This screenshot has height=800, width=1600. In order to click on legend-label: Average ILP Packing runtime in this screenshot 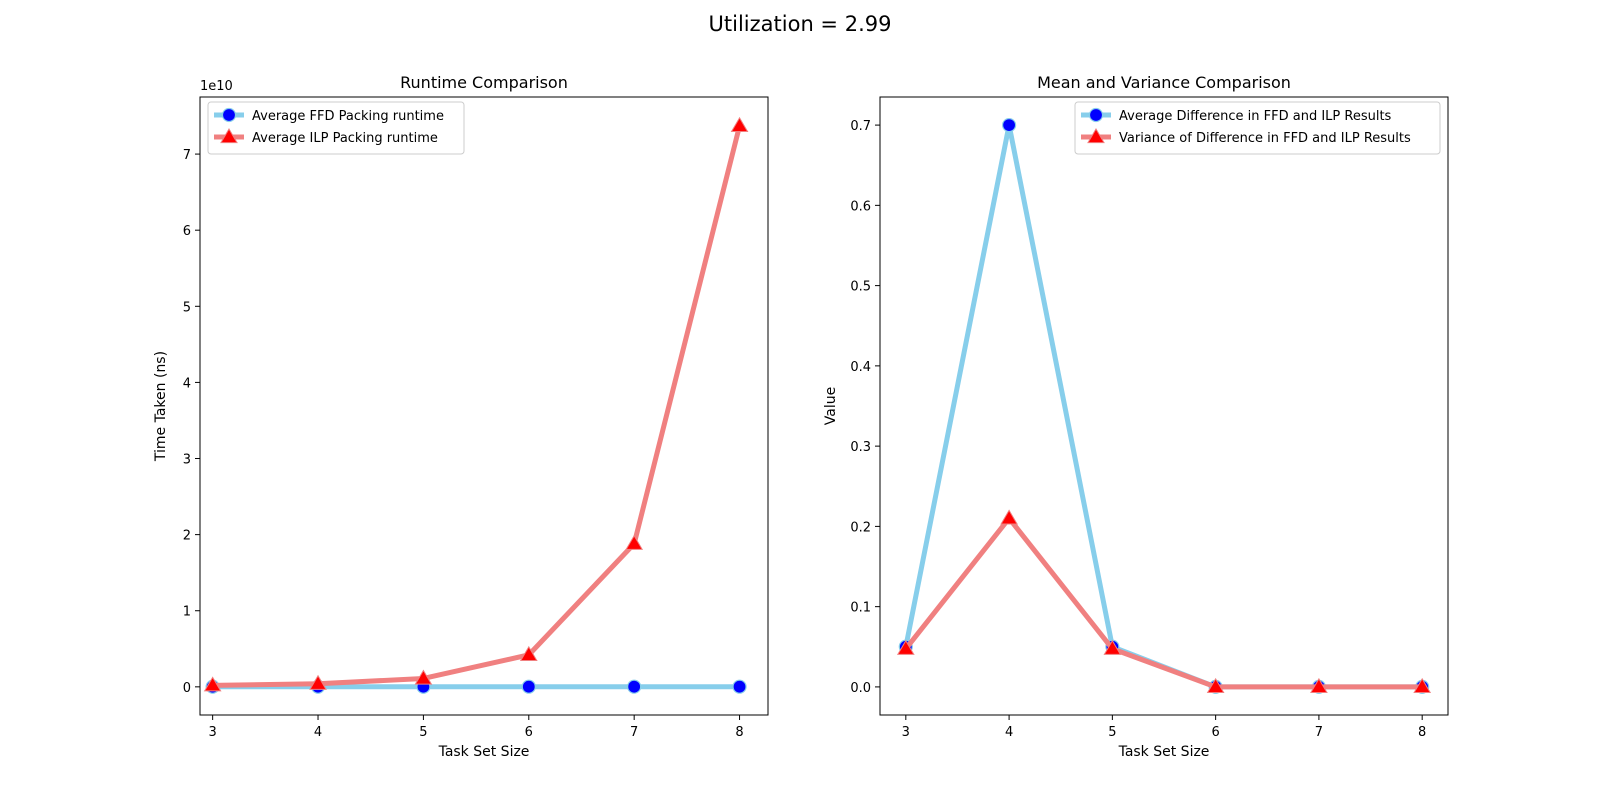, I will do `click(345, 138)`.